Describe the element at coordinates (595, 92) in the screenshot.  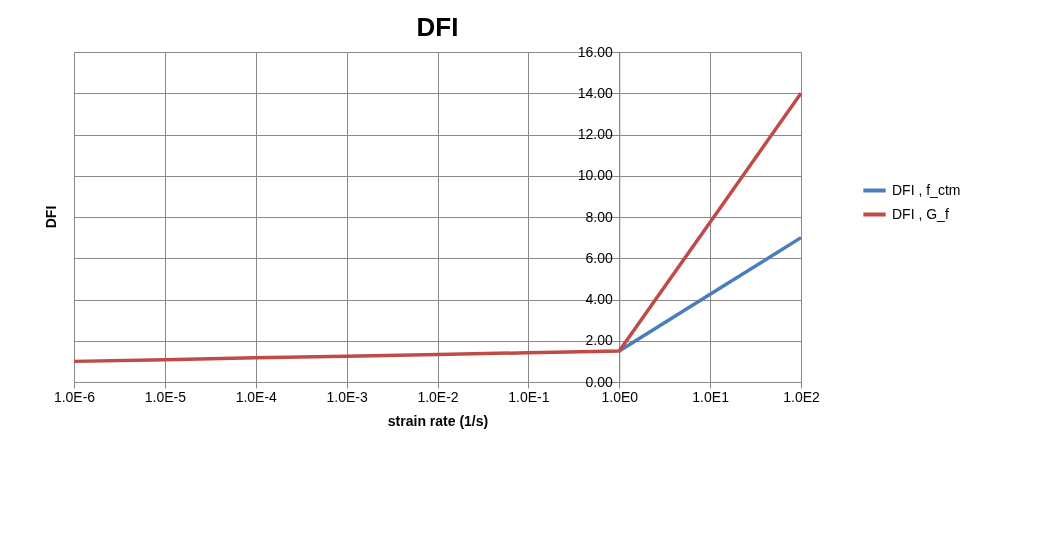
I see `y-tick-label: 14.00` at that location.